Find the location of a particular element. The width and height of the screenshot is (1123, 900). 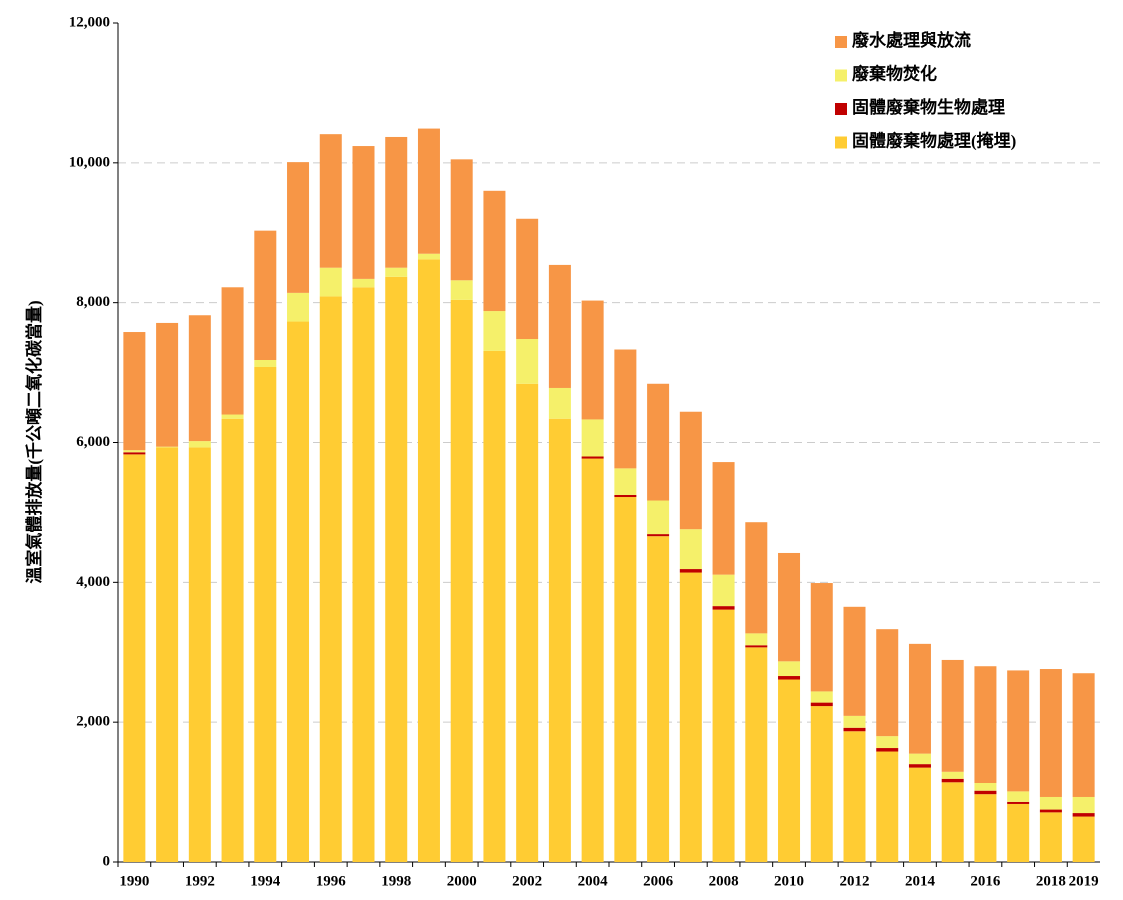

x-tick-label: 1992 is located at coordinates (200, 881).